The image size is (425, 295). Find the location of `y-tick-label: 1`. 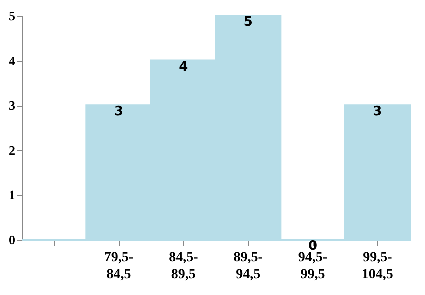

y-tick-label: 1 is located at coordinates (12, 195).